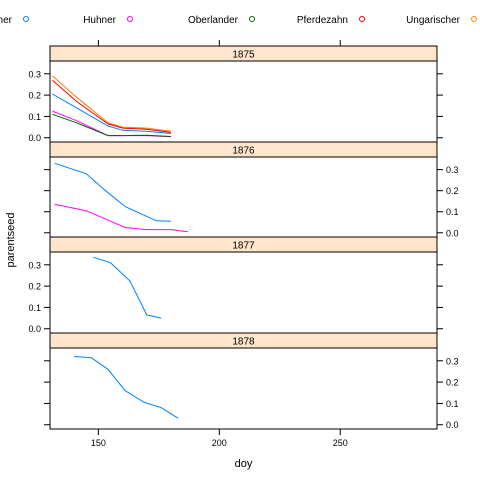 This screenshot has height=480, width=480. What do you see at coordinates (252, 19) in the screenshot?
I see `legend-marker-oberlander` at bounding box center [252, 19].